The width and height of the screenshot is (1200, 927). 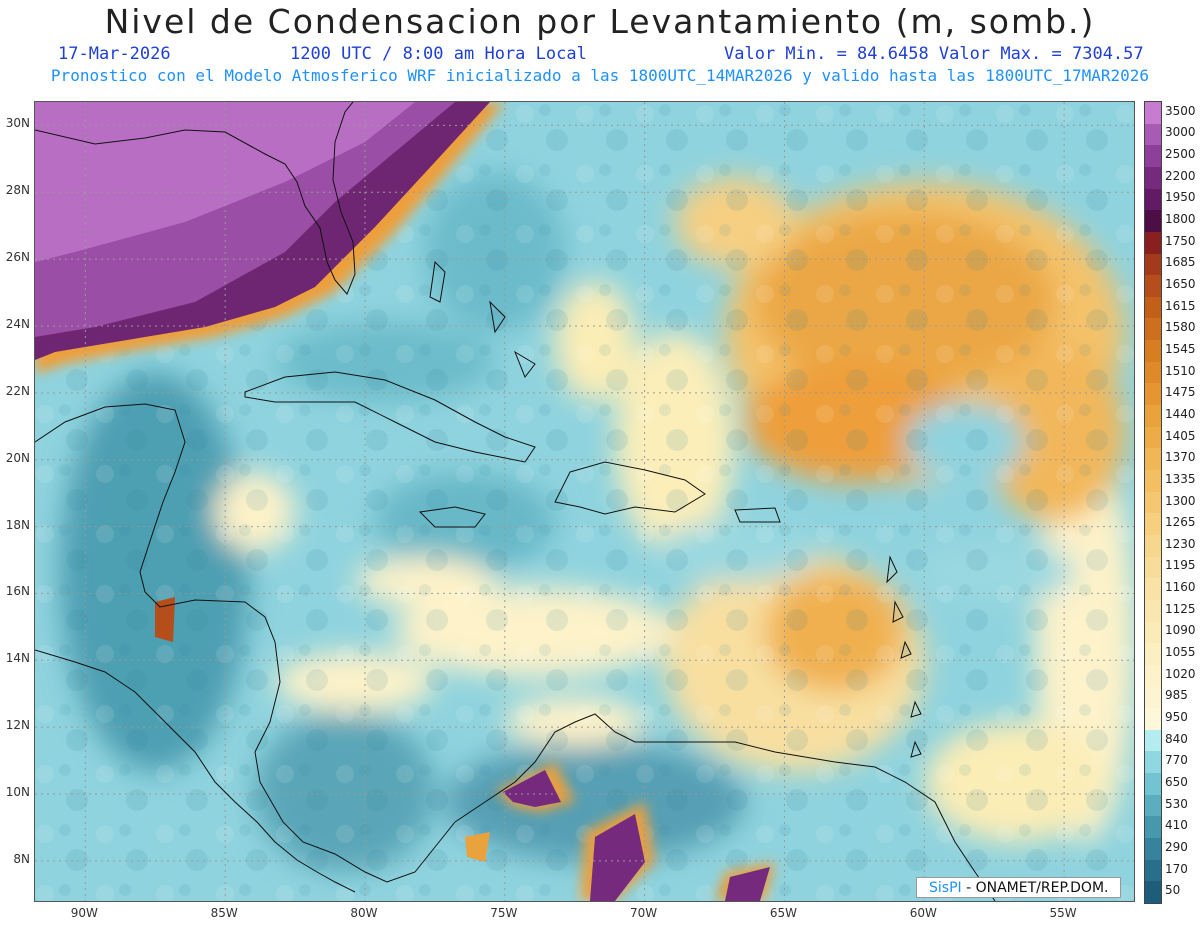 What do you see at coordinates (1180, 478) in the screenshot?
I see `colorbar-label: 1335` at bounding box center [1180, 478].